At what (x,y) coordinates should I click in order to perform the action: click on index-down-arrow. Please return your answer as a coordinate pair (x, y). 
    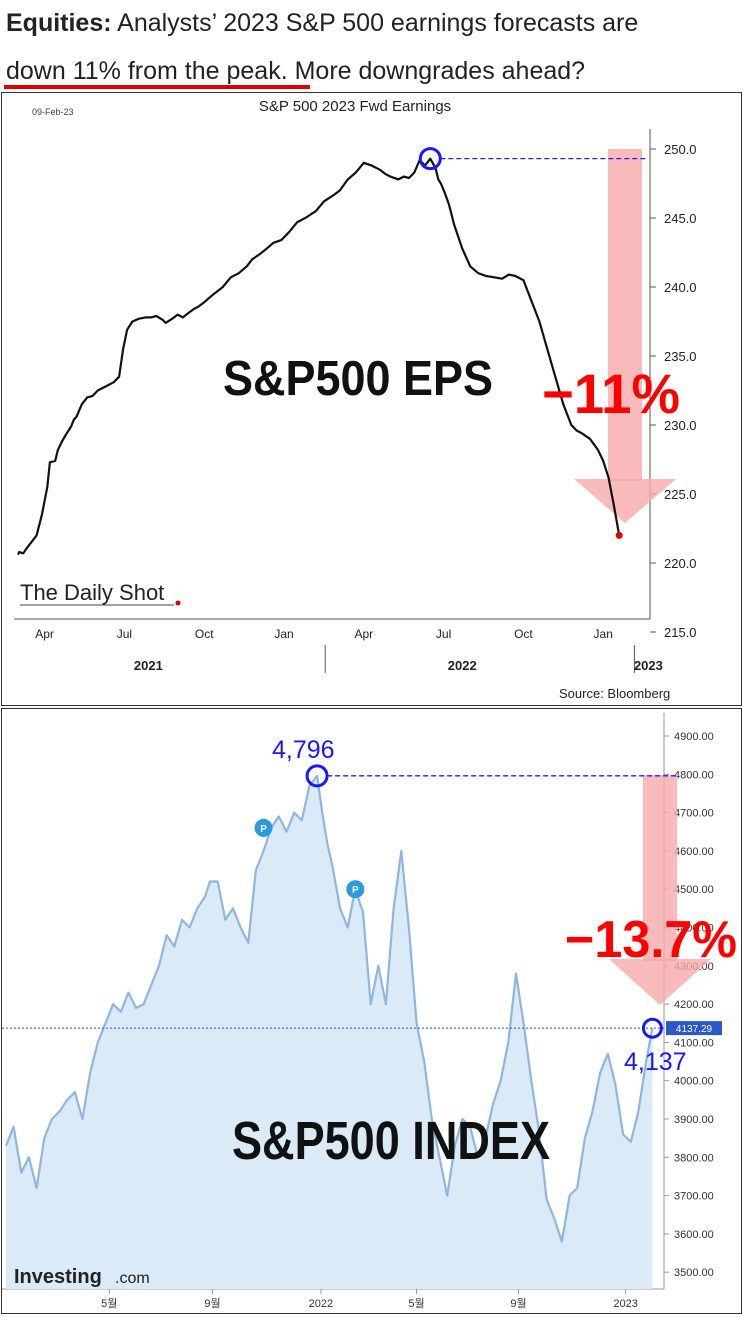
    Looking at the image, I should click on (660, 890).